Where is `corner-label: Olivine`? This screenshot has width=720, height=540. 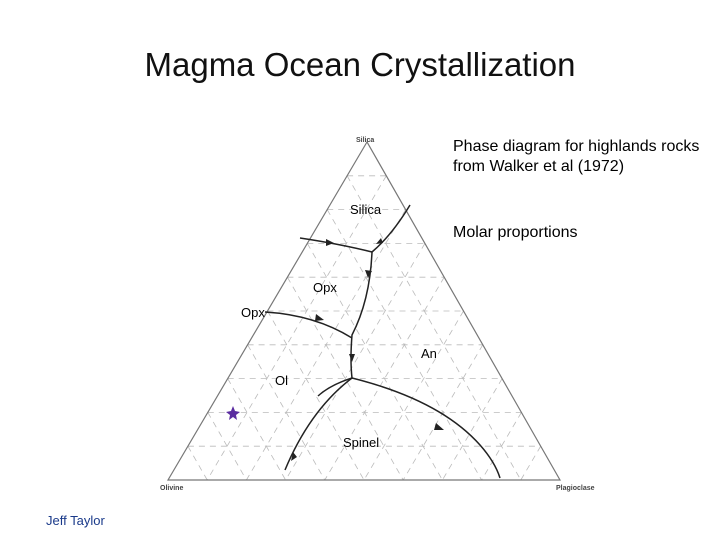
corner-label: Olivine is located at coordinates (171, 488).